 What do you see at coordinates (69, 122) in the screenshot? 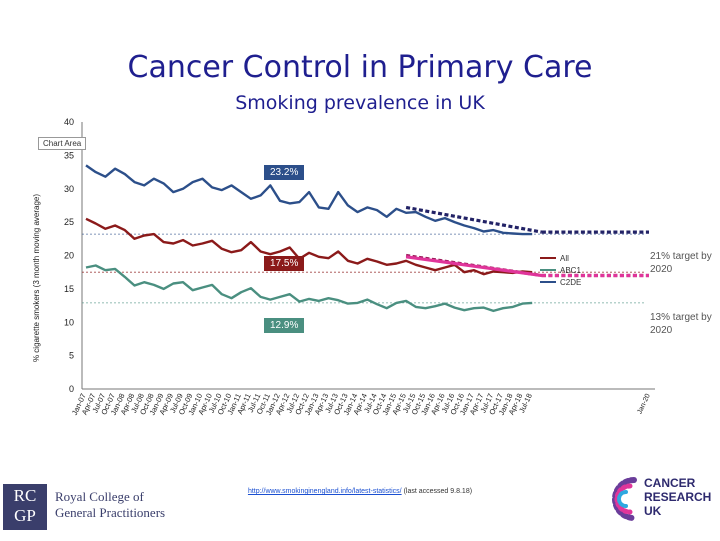
I see `y-tick-label: 40` at bounding box center [69, 122].